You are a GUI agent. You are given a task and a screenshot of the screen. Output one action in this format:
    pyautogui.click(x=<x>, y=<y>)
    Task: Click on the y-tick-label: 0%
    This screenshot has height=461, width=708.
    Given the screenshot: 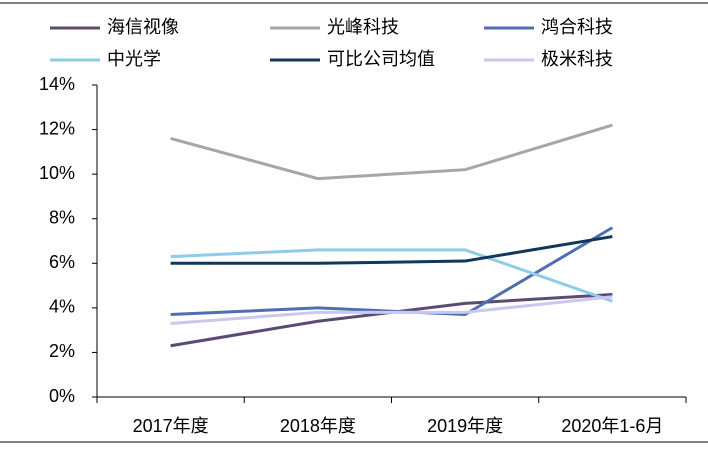 What is the action you would take?
    pyautogui.click(x=62, y=396)
    